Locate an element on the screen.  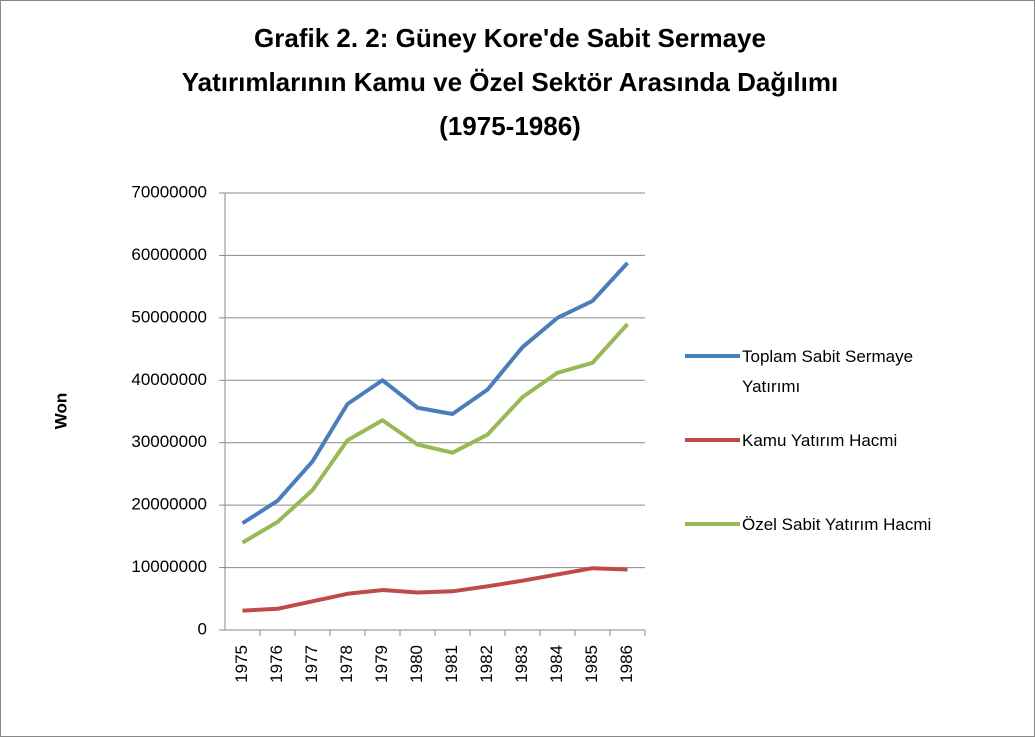
x-tick-label: 1978 is located at coordinates (346, 664).